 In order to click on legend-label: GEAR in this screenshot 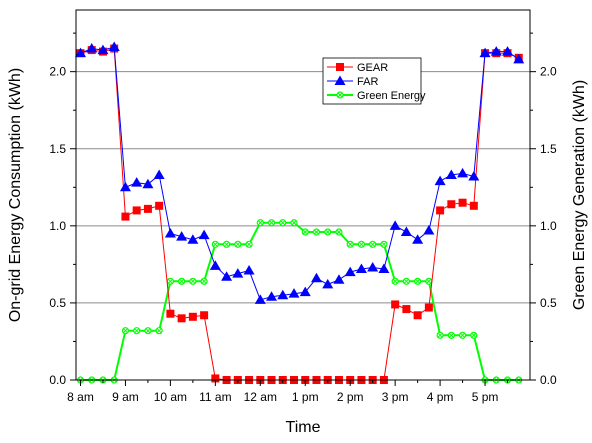, I will do `click(372, 68)`.